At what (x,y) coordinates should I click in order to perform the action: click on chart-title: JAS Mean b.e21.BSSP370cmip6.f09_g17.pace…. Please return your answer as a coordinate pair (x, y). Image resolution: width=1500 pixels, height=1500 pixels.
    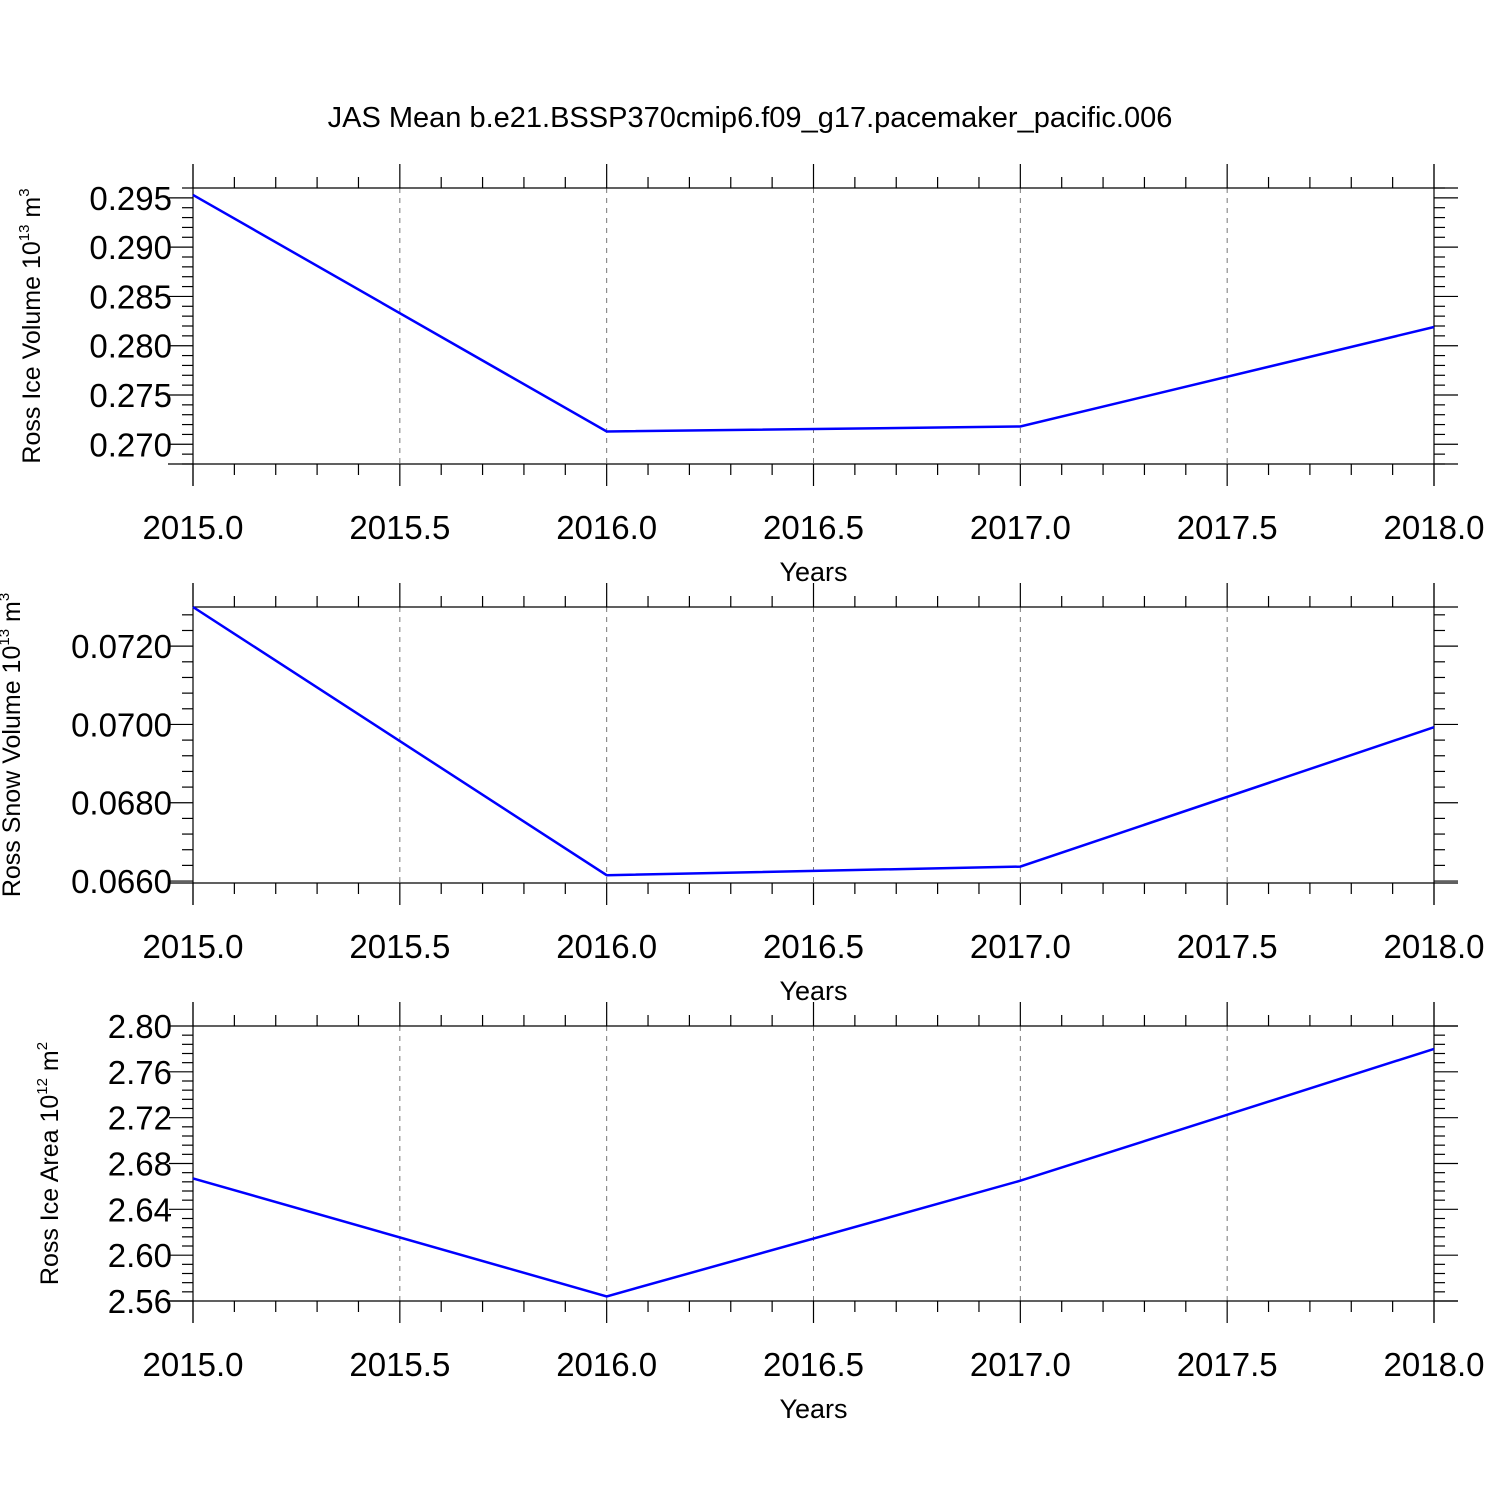
    Looking at the image, I should click on (750, 118).